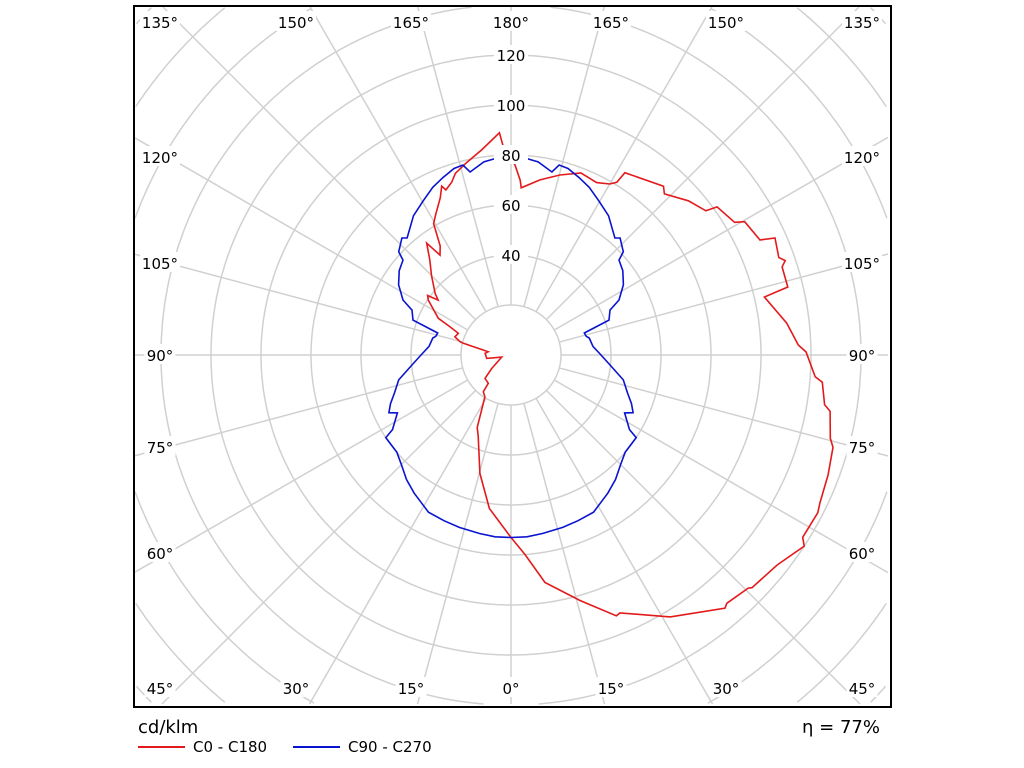 The width and height of the screenshot is (1024, 768). What do you see at coordinates (390, 747) in the screenshot?
I see `legend-label: C90 - C270` at bounding box center [390, 747].